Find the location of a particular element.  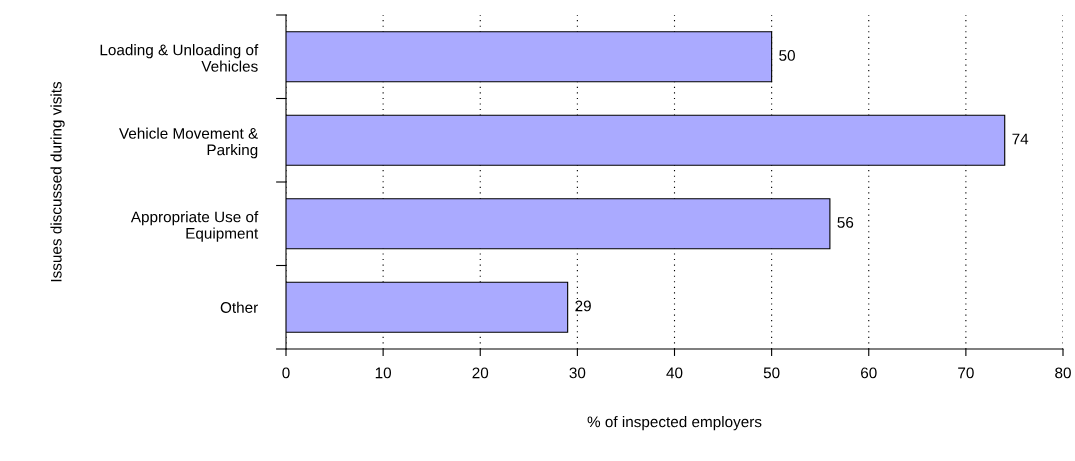

y-tick-label: Vehicle Movement & Parking is located at coordinates (188, 143).